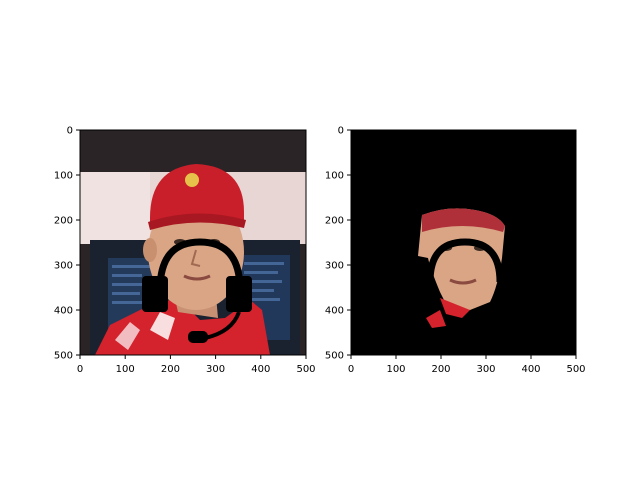 The height and width of the screenshot is (480, 640). What do you see at coordinates (338, 244) in the screenshot?
I see `right-y-ticks: 0 100 200 300 400 500` at bounding box center [338, 244].